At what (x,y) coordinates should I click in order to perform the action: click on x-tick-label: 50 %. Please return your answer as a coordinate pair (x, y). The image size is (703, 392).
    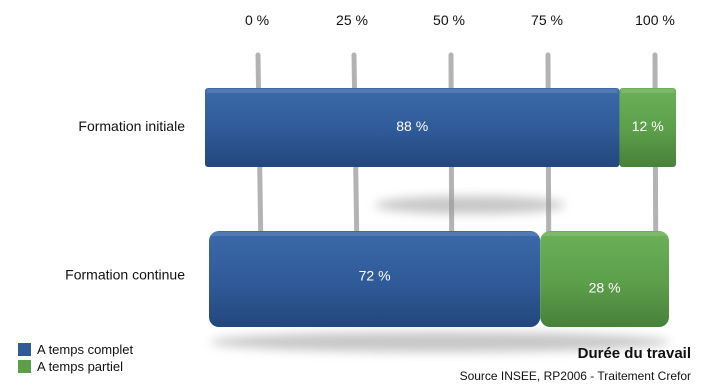
    Looking at the image, I should click on (449, 20).